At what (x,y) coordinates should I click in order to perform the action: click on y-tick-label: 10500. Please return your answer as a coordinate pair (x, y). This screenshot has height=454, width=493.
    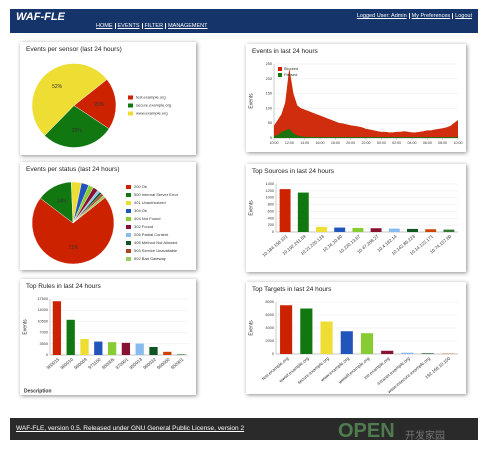
    Looking at the image, I should click on (42, 321).